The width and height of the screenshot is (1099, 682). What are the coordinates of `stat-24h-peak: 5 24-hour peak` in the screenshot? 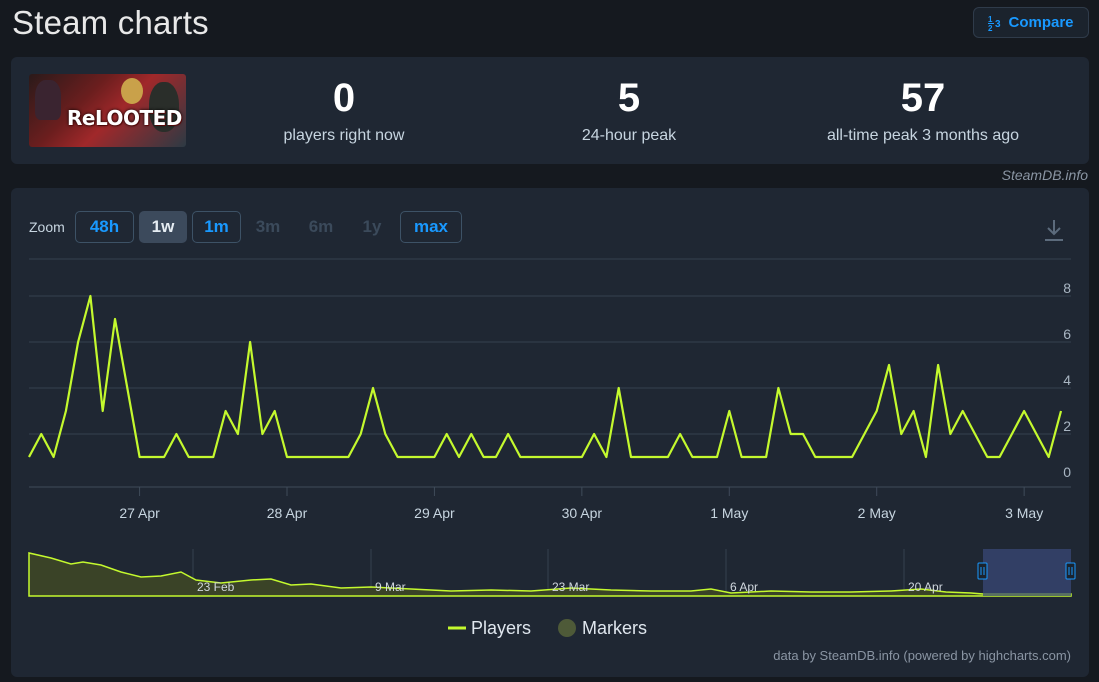 It's located at (629, 110).